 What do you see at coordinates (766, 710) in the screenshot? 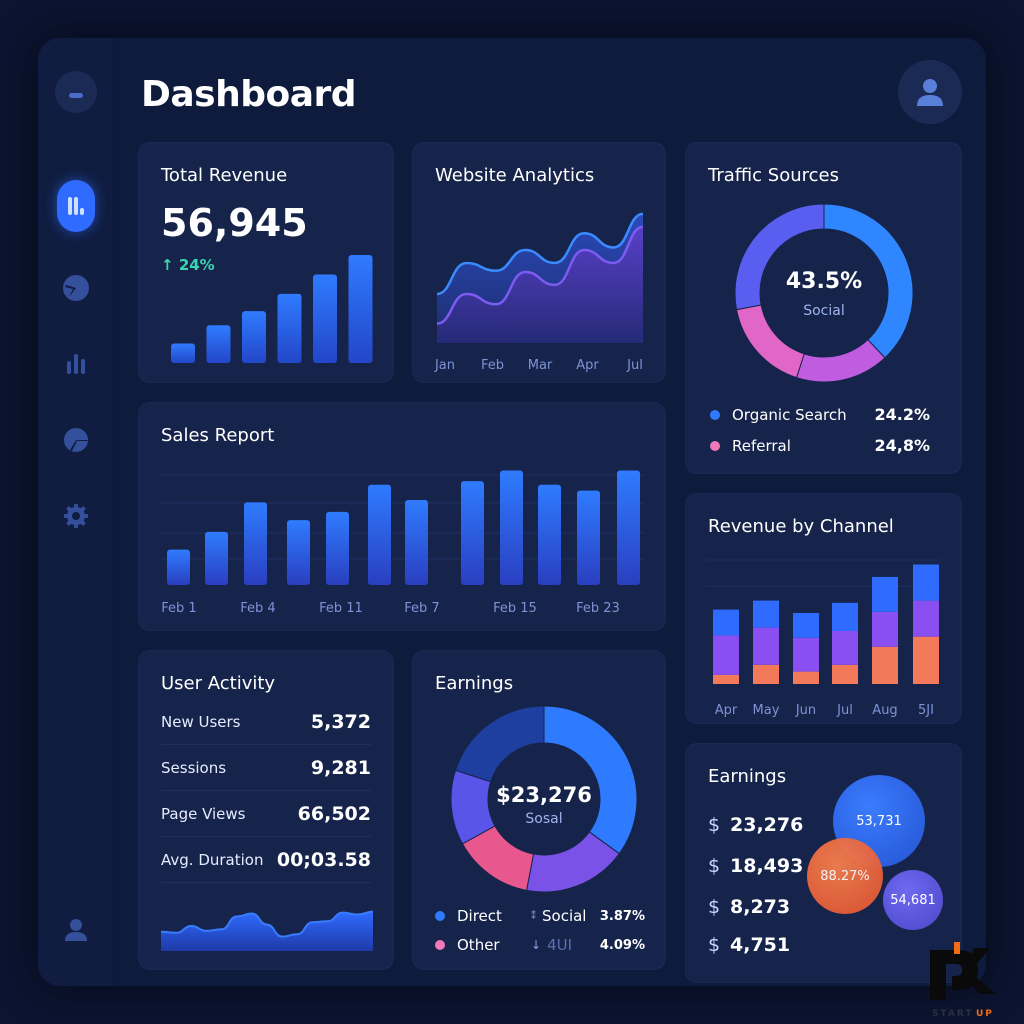
I see `x-tick-label: May` at bounding box center [766, 710].